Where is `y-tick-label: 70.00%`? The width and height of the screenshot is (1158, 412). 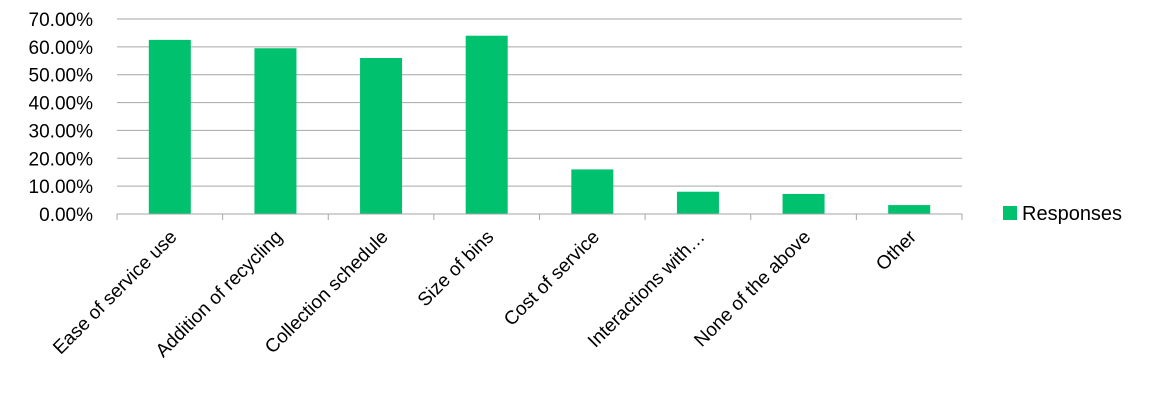
y-tick-label: 70.00% is located at coordinates (61, 20).